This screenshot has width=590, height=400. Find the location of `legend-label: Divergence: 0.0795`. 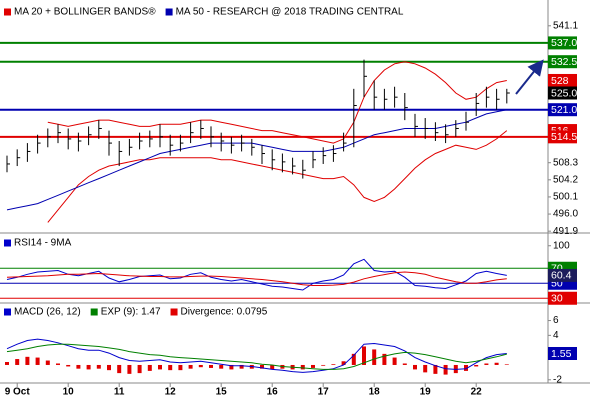

legend-label: Divergence: 0.0795 is located at coordinates (224, 312).